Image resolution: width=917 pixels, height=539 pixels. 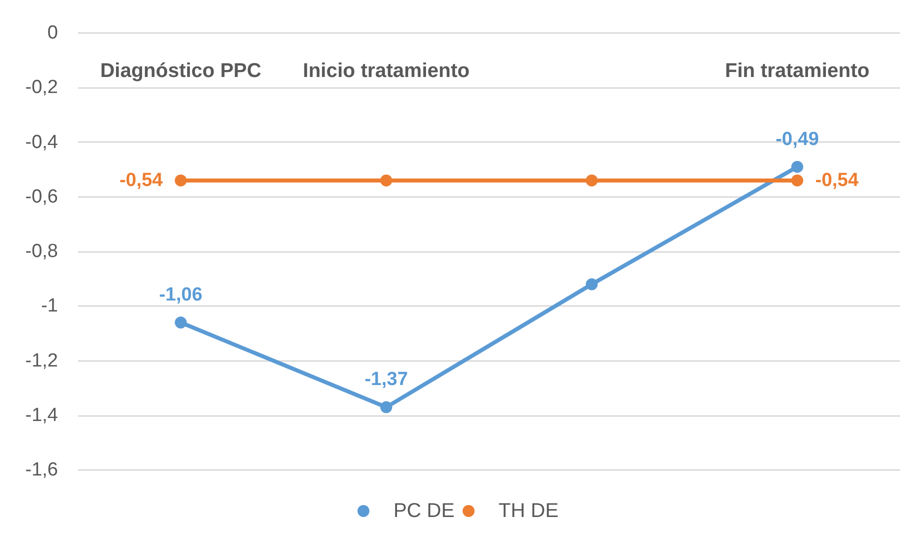 What do you see at coordinates (797, 71) in the screenshot?
I see `x-tick-label: Fin tratamiento` at bounding box center [797, 71].